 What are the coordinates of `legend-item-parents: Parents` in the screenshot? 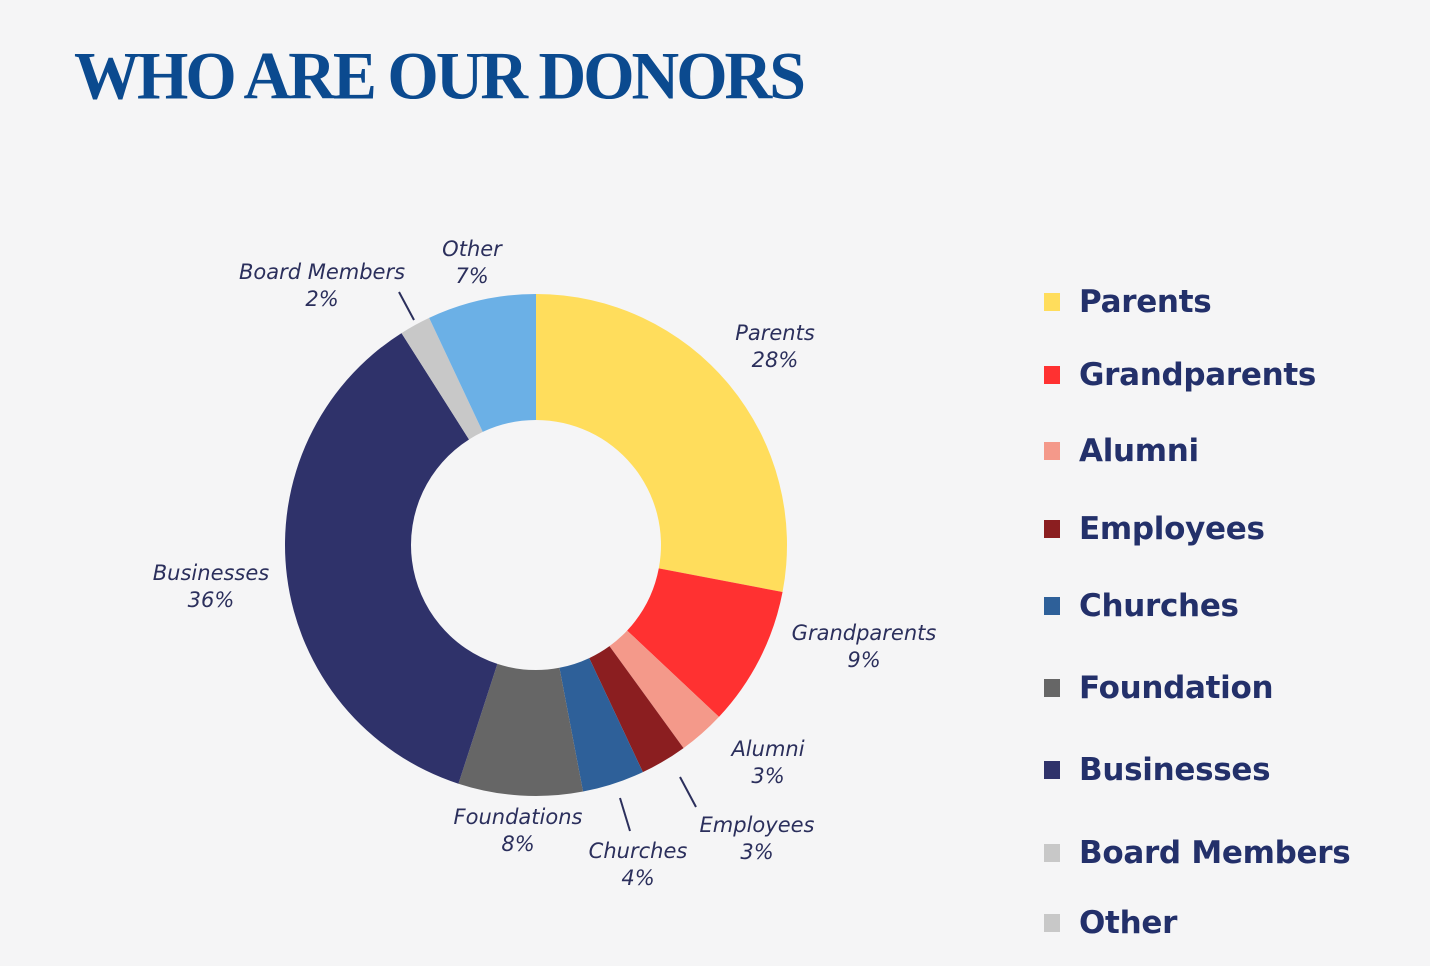 It's located at (1128, 302).